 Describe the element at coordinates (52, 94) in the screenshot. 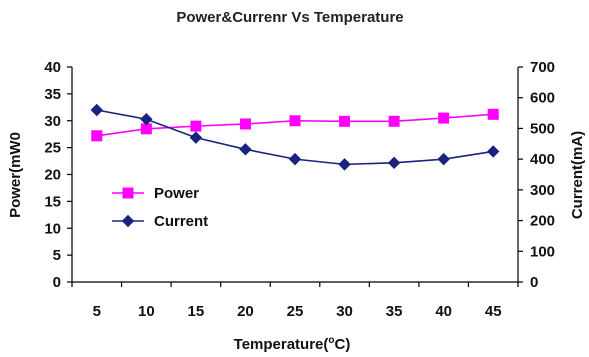

I see `left-y-tick-label: 35` at that location.